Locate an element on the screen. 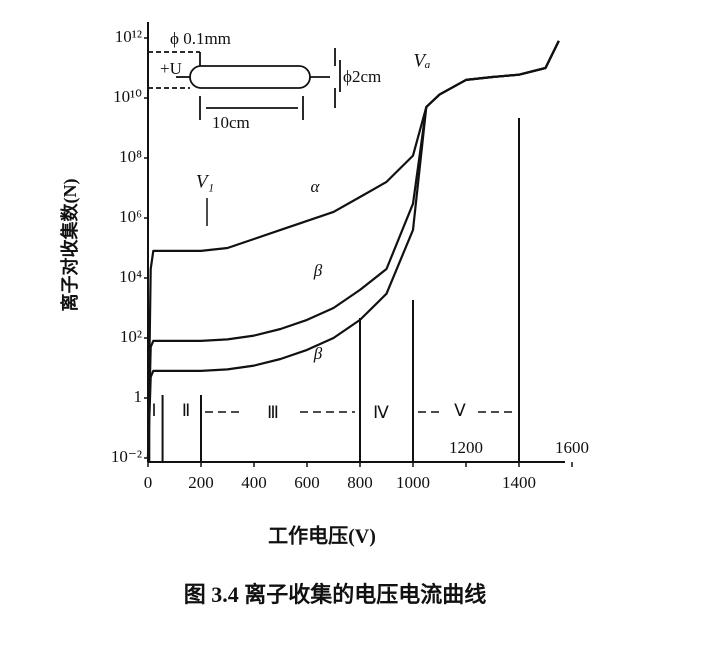 The height and width of the screenshot is (648, 720). x-tick-label: 1400 is located at coordinates (519, 482).